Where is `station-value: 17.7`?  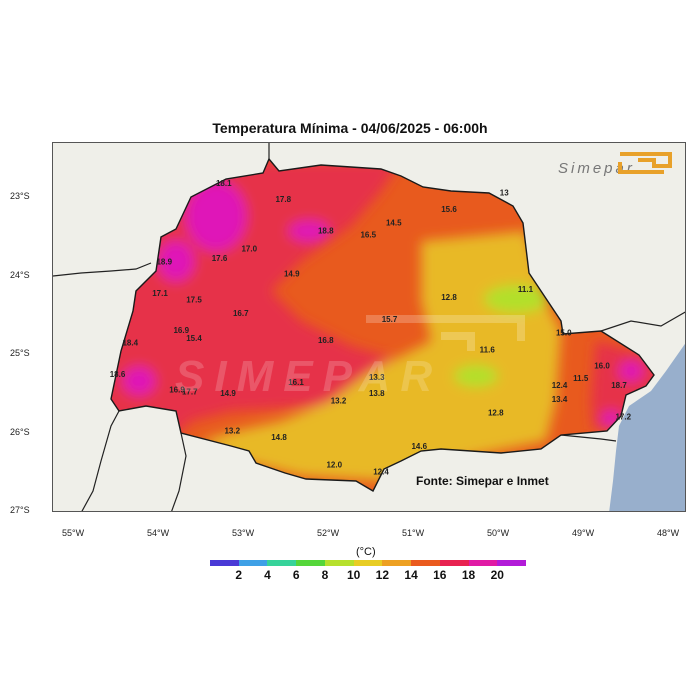 station-value: 17.7 is located at coordinates (190, 391).